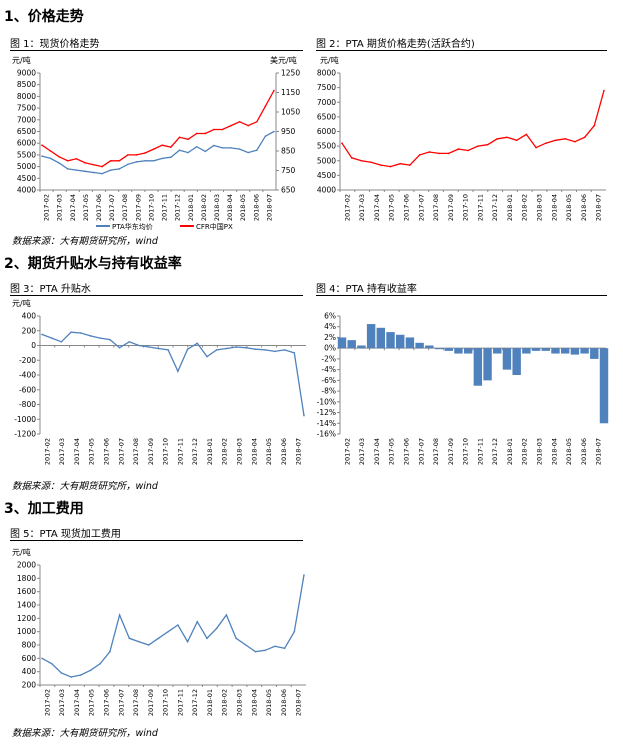 The image size is (623, 746). What do you see at coordinates (85, 241) in the screenshot?
I see `source-note-1: 数据来源：大有期货研究所，wind` at bounding box center [85, 241].